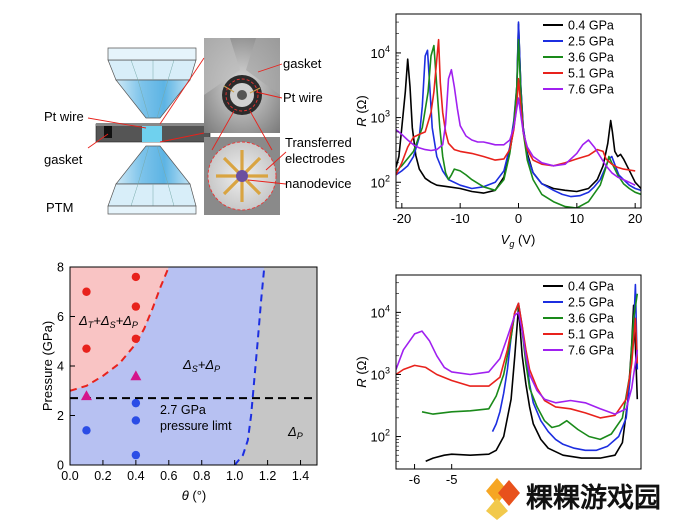  I want to click on br-y-tick-label-2: 10⁴, so click(380, 311).